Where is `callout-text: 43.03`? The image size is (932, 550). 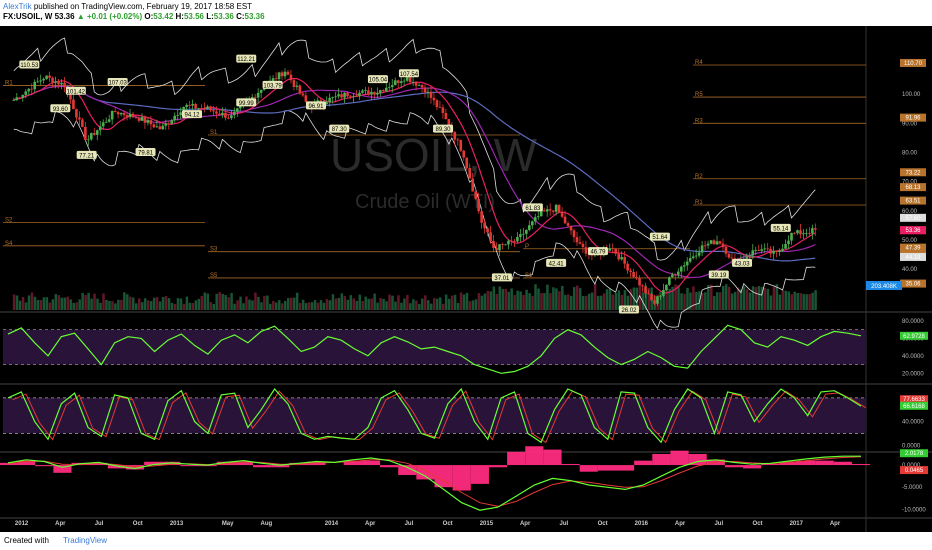 callout-text: 43.03 is located at coordinates (743, 264).